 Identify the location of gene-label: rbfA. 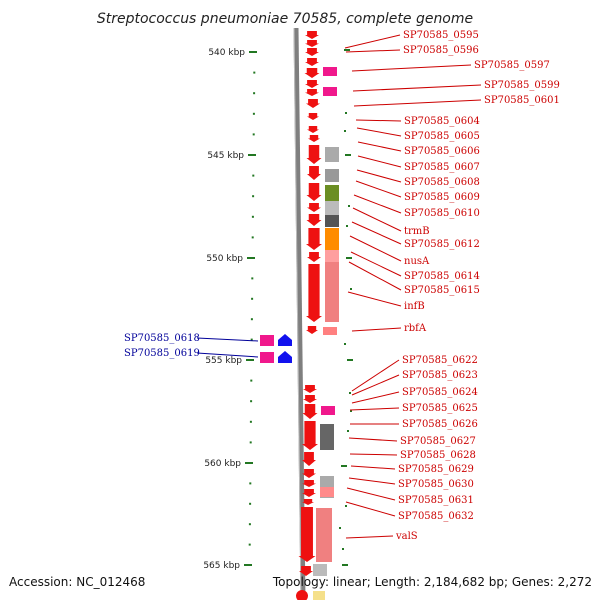
(415, 328).